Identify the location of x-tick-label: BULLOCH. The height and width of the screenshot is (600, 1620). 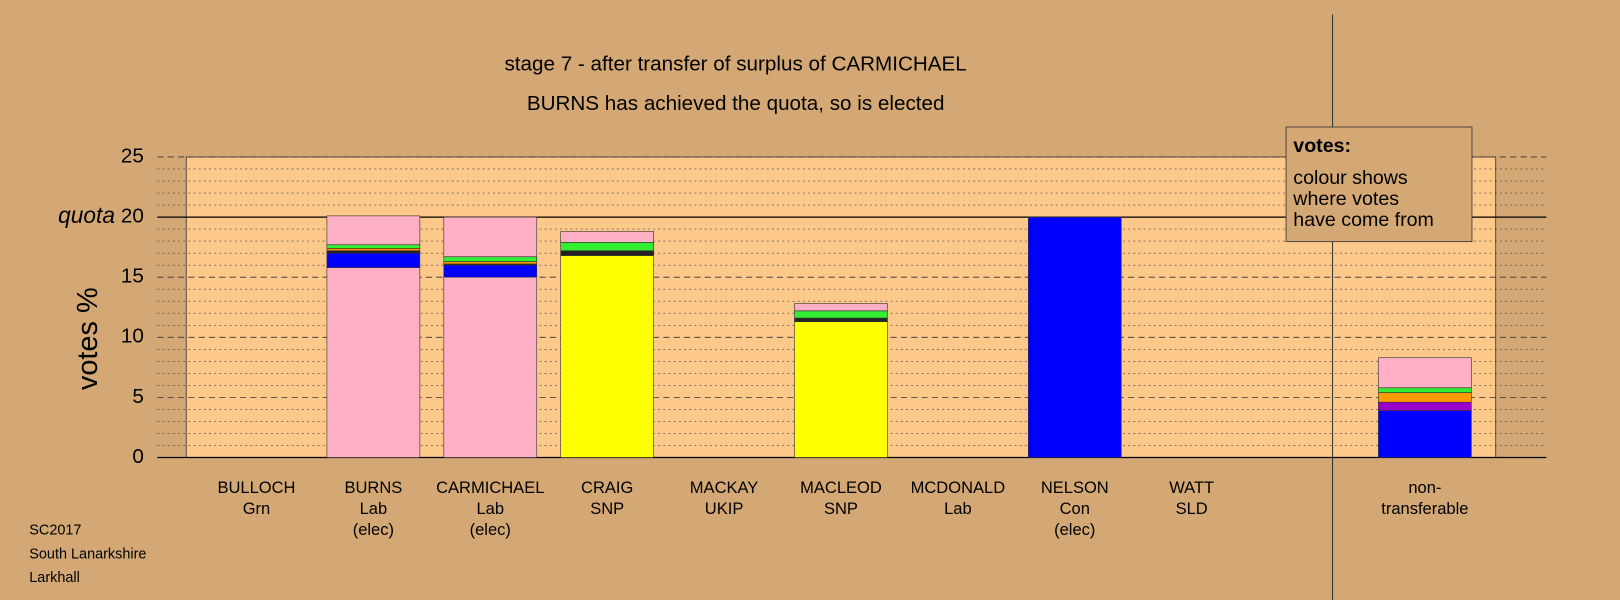
(256, 487).